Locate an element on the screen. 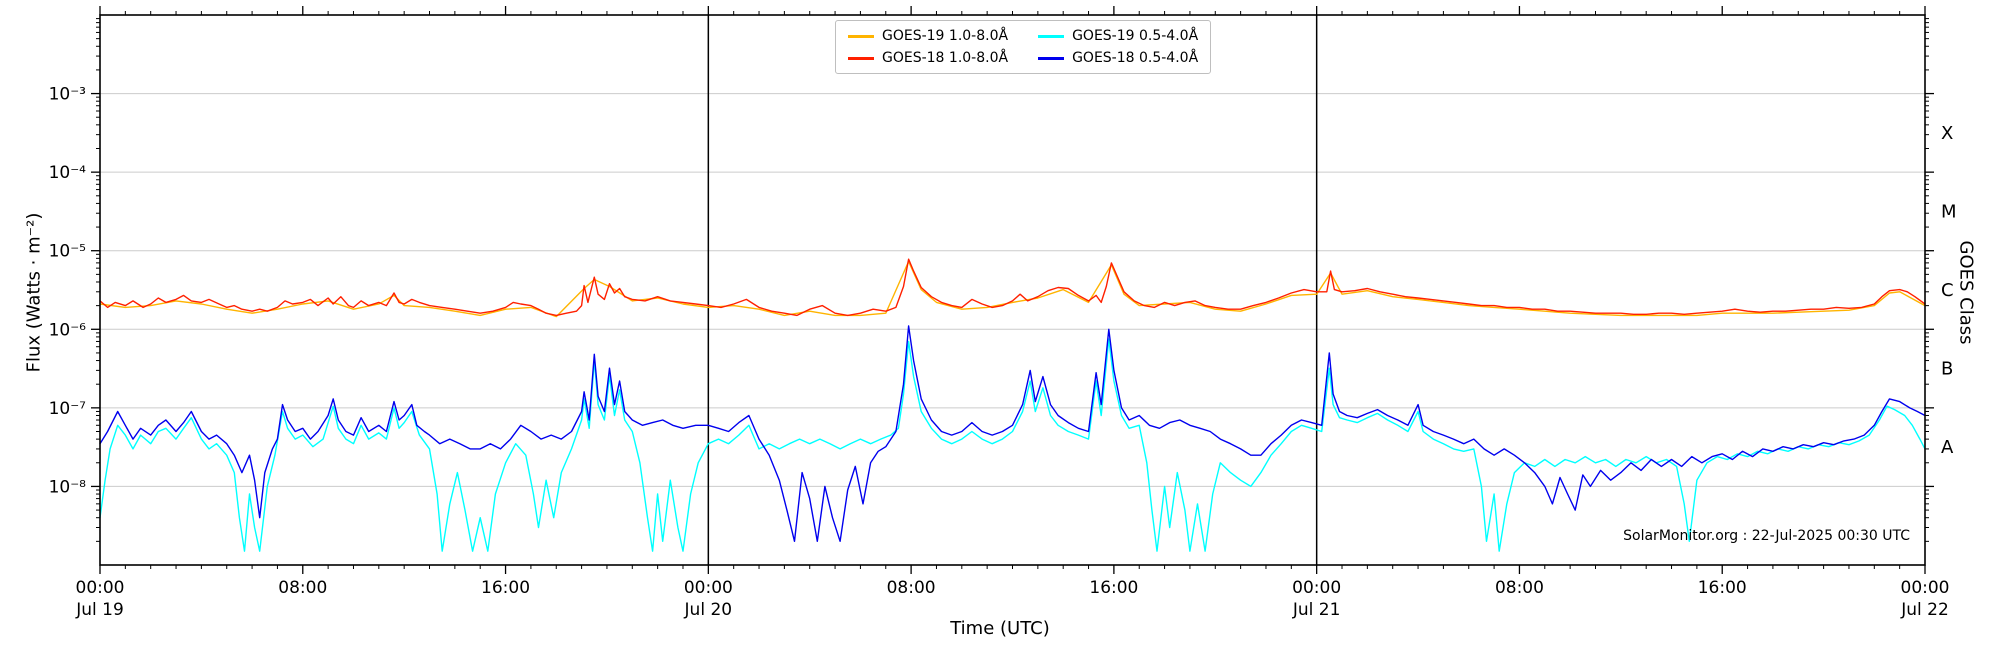 The image size is (2000, 650). y-tick-label: 10⁻⁵ is located at coordinates (67, 252).